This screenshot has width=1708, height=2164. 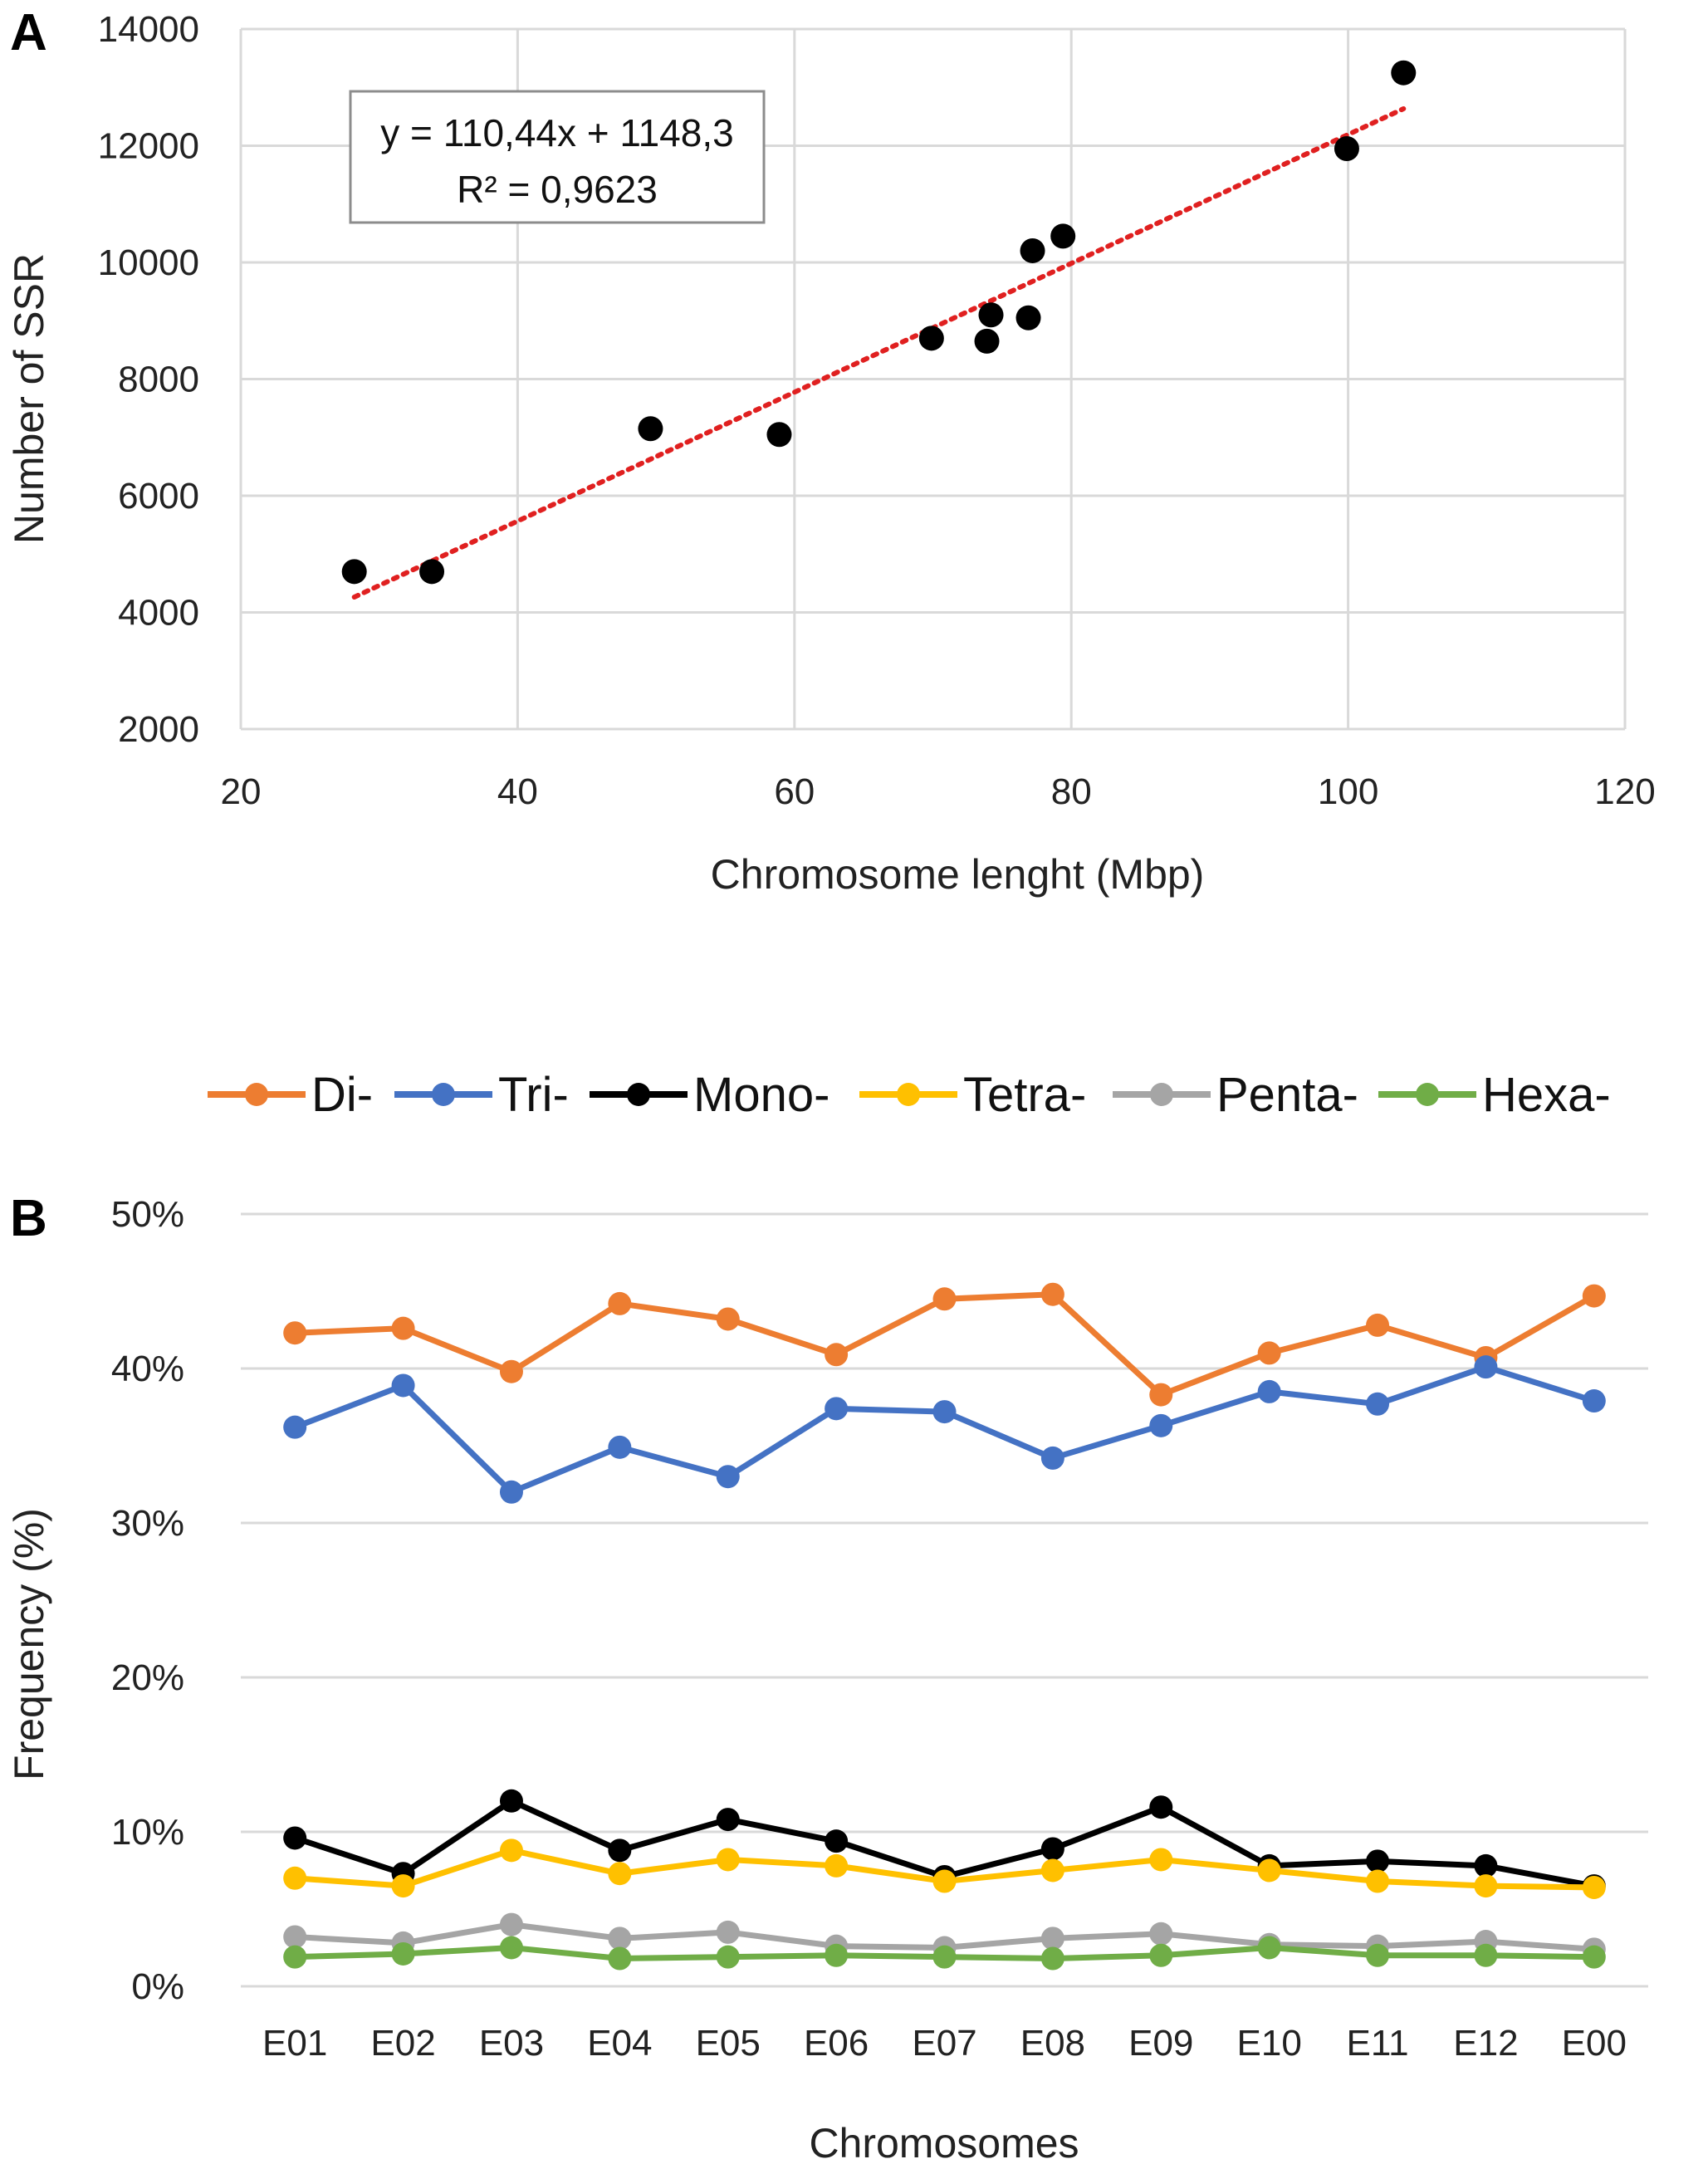 I want to click on panel-a-x-tick-label: 40, so click(x=517, y=792).